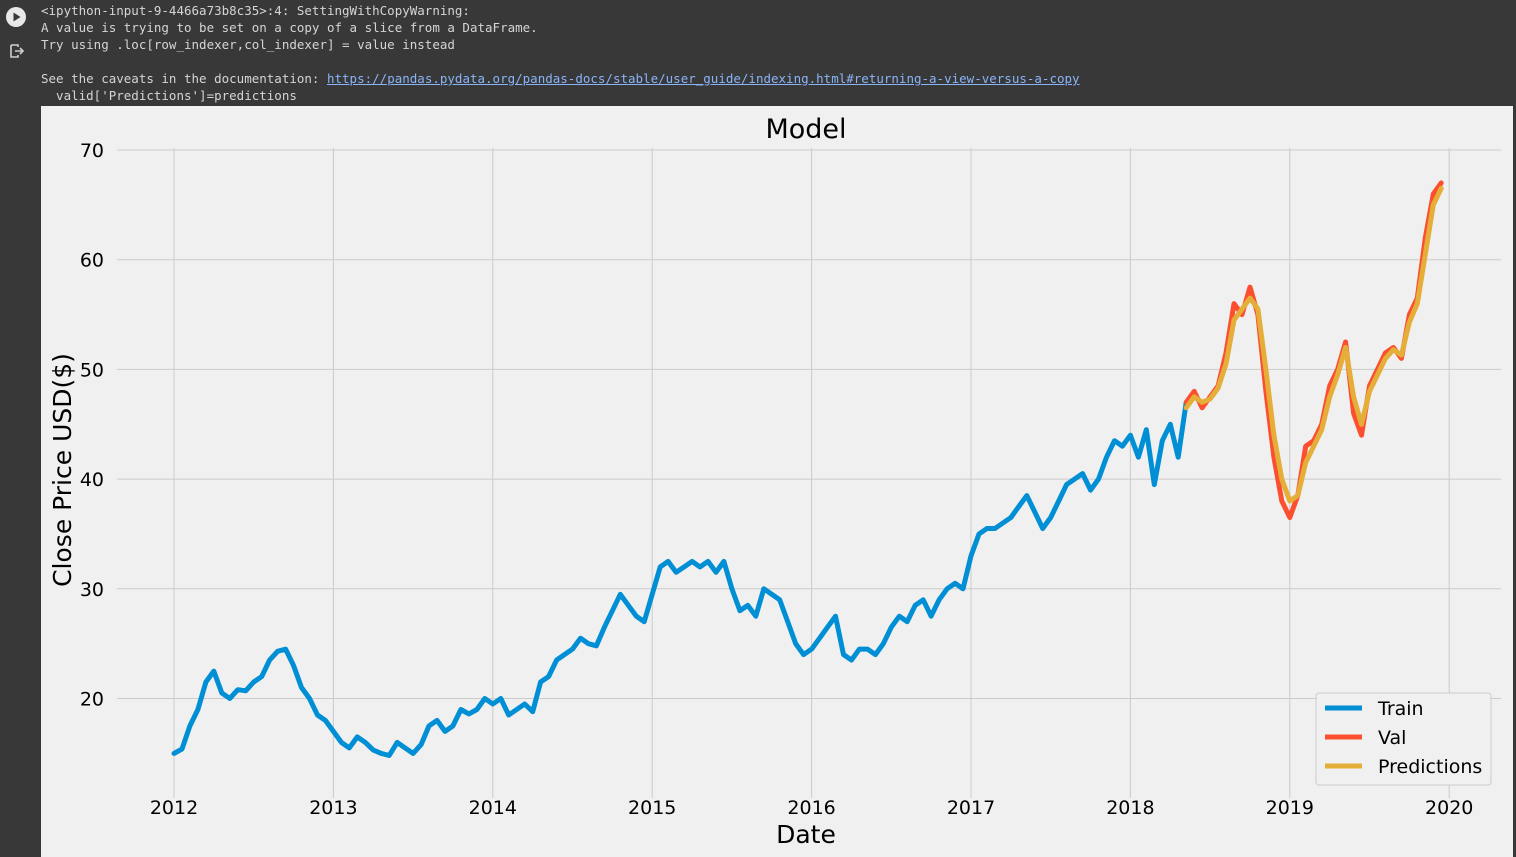 Image resolution: width=1516 pixels, height=857 pixels. I want to click on legend-label-val: Val, so click(1392, 738).